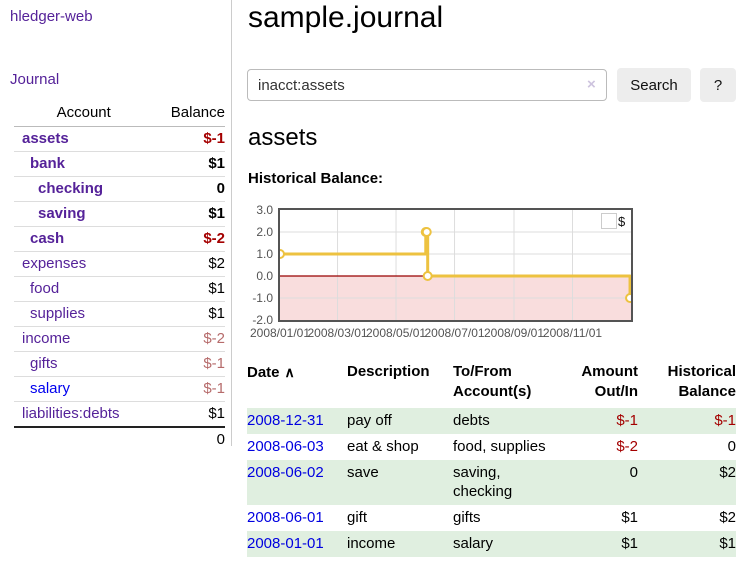 The image size is (742, 582). I want to click on transaction-balance: $1, so click(727, 543).